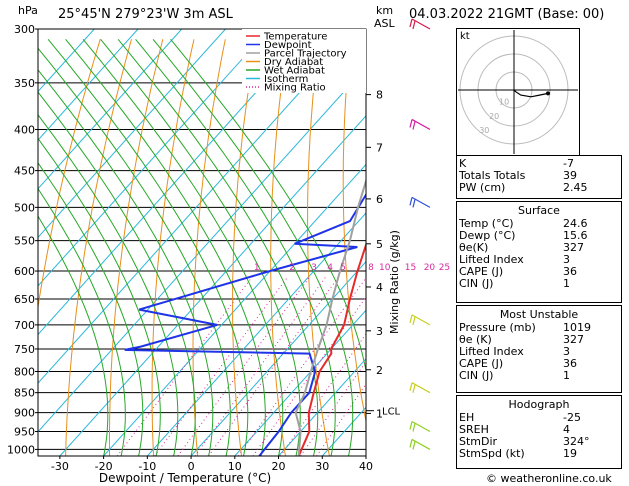  What do you see at coordinates (331, 348) in the screenshot?
I see `temperature-line` at bounding box center [331, 348].